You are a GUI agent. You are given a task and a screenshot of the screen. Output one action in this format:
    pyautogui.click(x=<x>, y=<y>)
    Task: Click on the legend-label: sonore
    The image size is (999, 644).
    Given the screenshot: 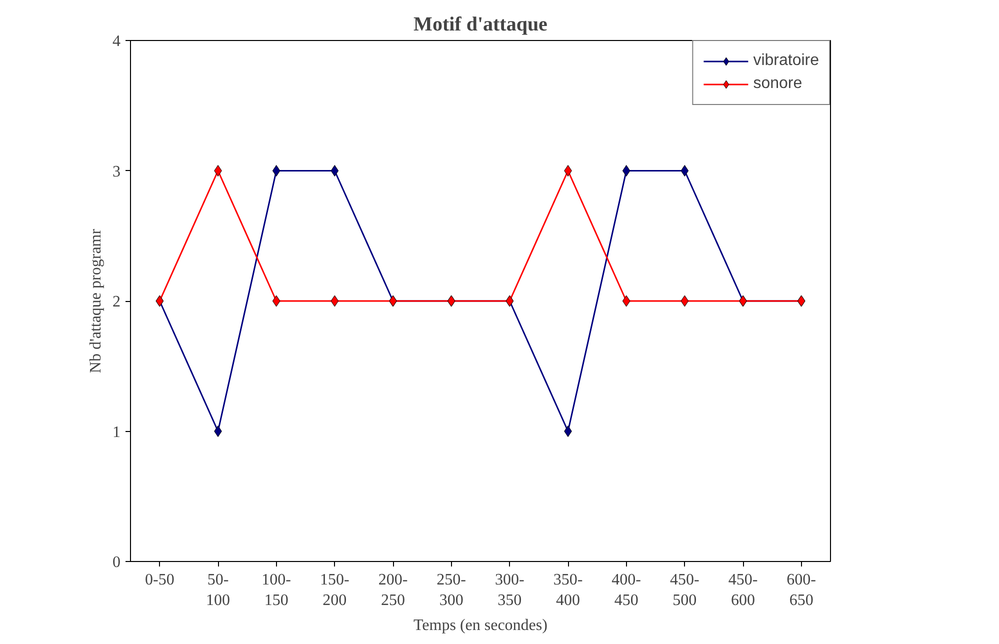 What is the action you would take?
    pyautogui.click(x=777, y=84)
    